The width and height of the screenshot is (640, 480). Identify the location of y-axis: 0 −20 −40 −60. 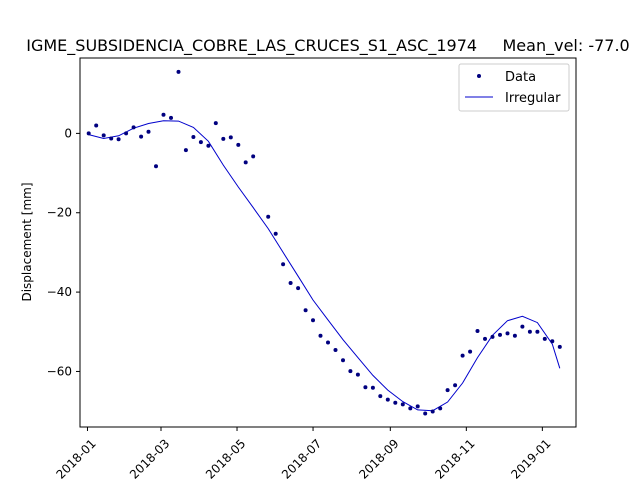
(63, 252).